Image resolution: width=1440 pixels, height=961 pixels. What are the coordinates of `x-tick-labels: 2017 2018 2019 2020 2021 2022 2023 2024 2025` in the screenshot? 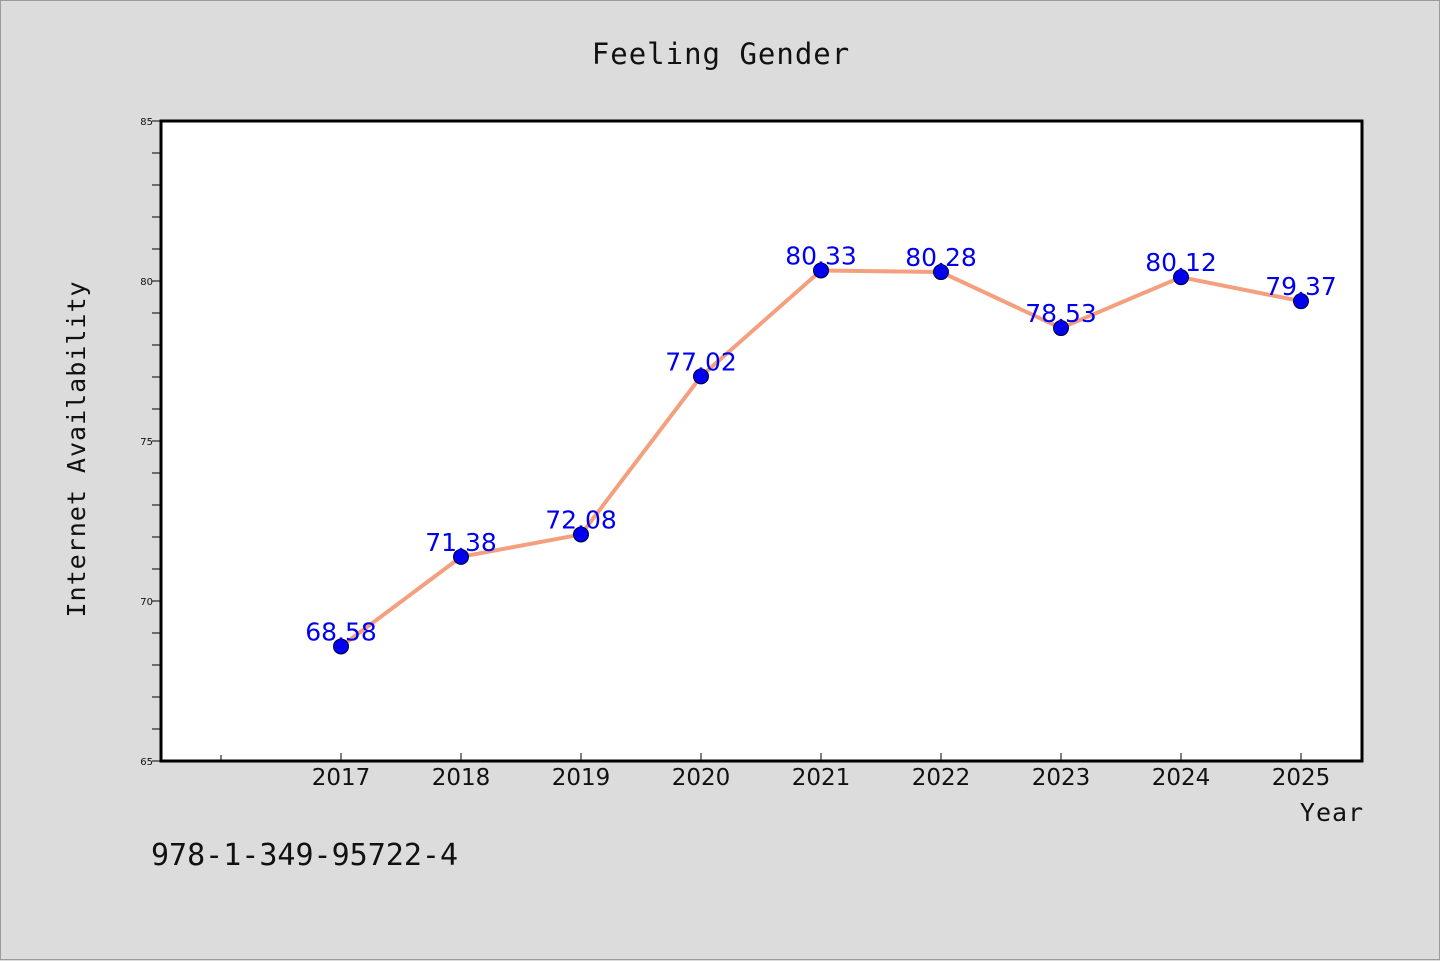 It's located at (821, 778).